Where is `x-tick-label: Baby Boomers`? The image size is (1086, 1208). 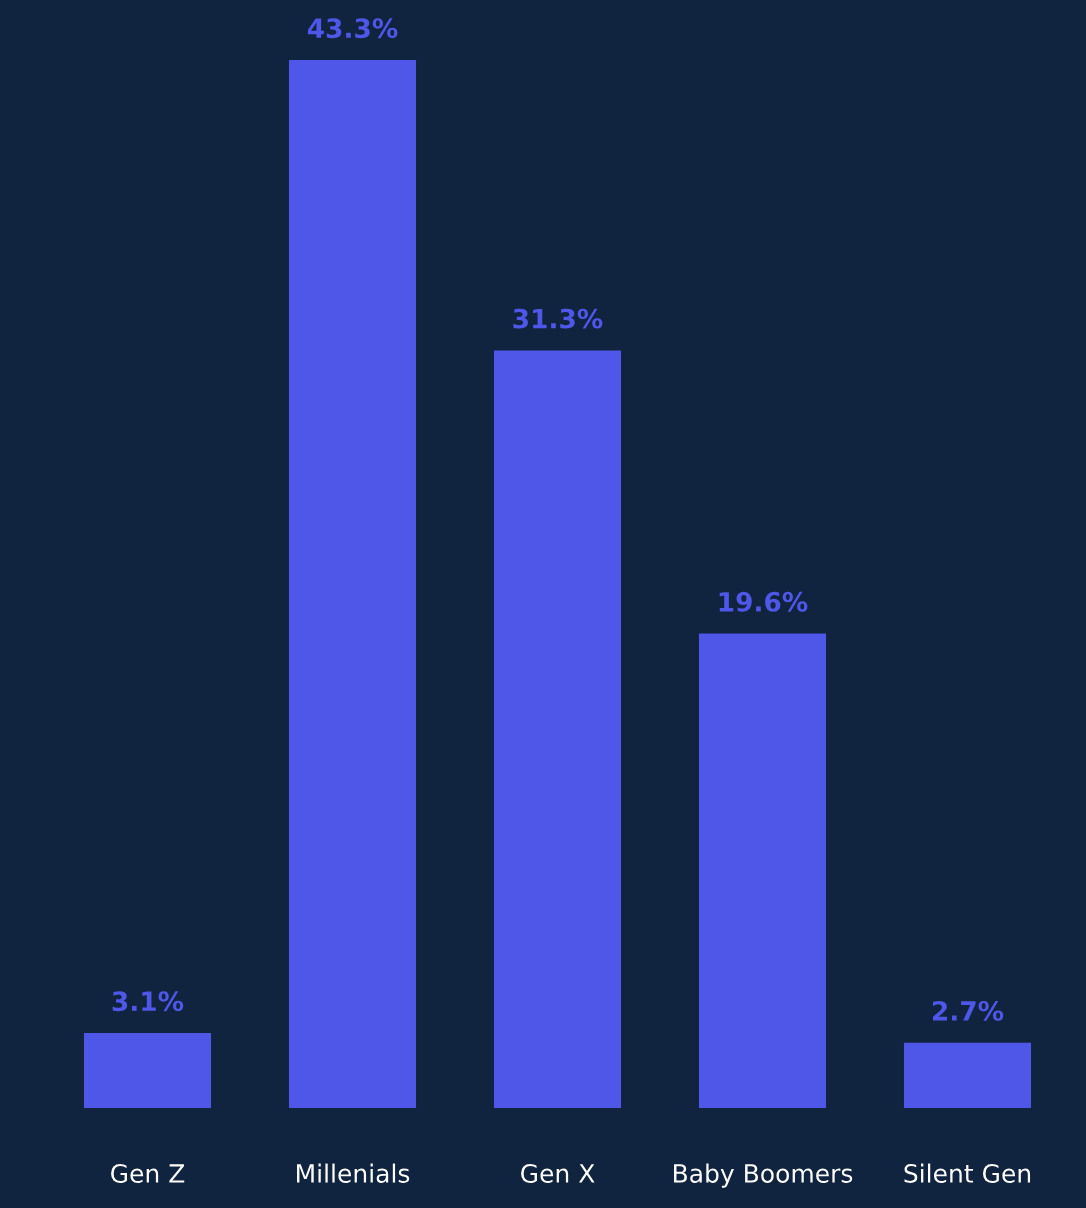
x-tick-label: Baby Boomers is located at coordinates (763, 1175).